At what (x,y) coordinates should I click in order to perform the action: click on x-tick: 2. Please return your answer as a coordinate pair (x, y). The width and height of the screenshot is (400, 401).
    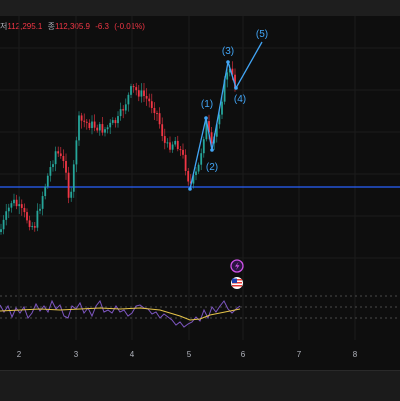
    Looking at the image, I should click on (19, 354).